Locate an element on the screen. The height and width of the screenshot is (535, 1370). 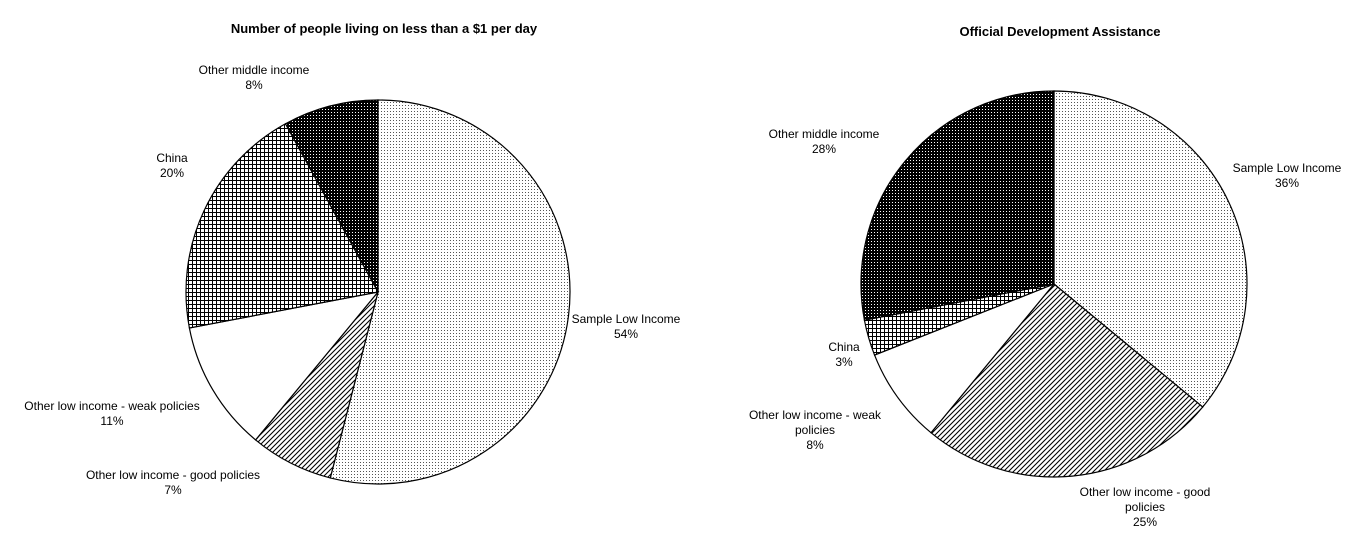
slice-label: Other low income - good policies 7% is located at coordinates (173, 482).